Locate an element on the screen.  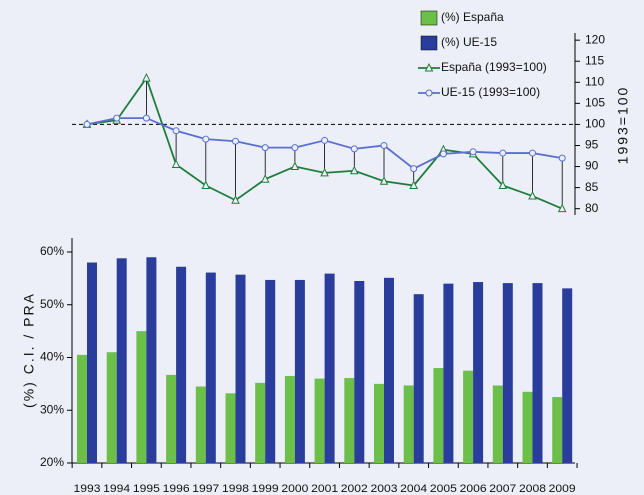
y2-tick-label: 110 is located at coordinates (594, 81).